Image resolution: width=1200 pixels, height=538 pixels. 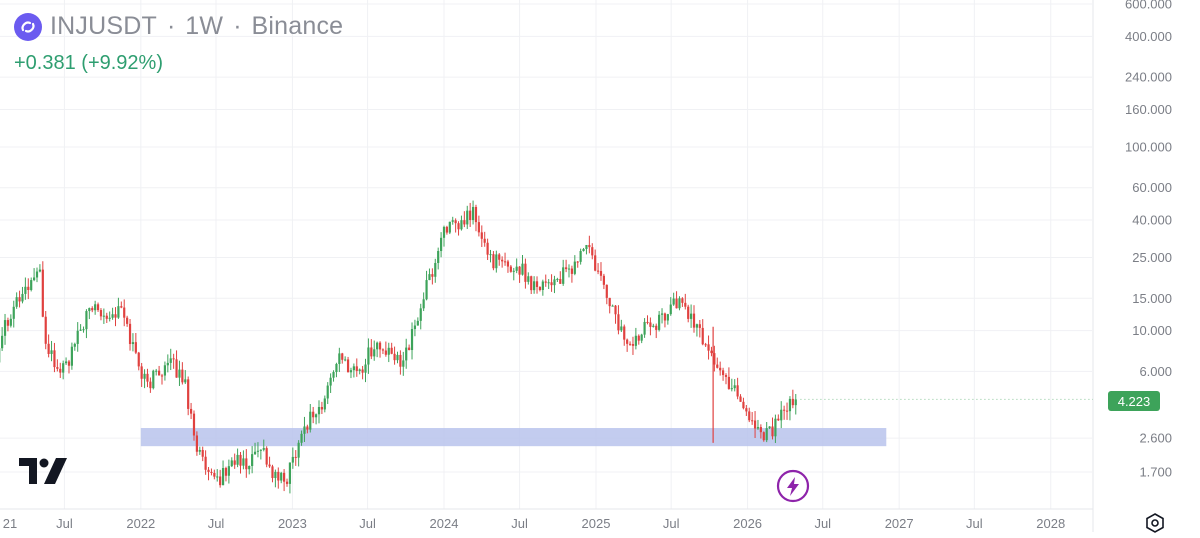 What do you see at coordinates (298, 26) in the screenshot?
I see `exchange-label: Binance` at bounding box center [298, 26].